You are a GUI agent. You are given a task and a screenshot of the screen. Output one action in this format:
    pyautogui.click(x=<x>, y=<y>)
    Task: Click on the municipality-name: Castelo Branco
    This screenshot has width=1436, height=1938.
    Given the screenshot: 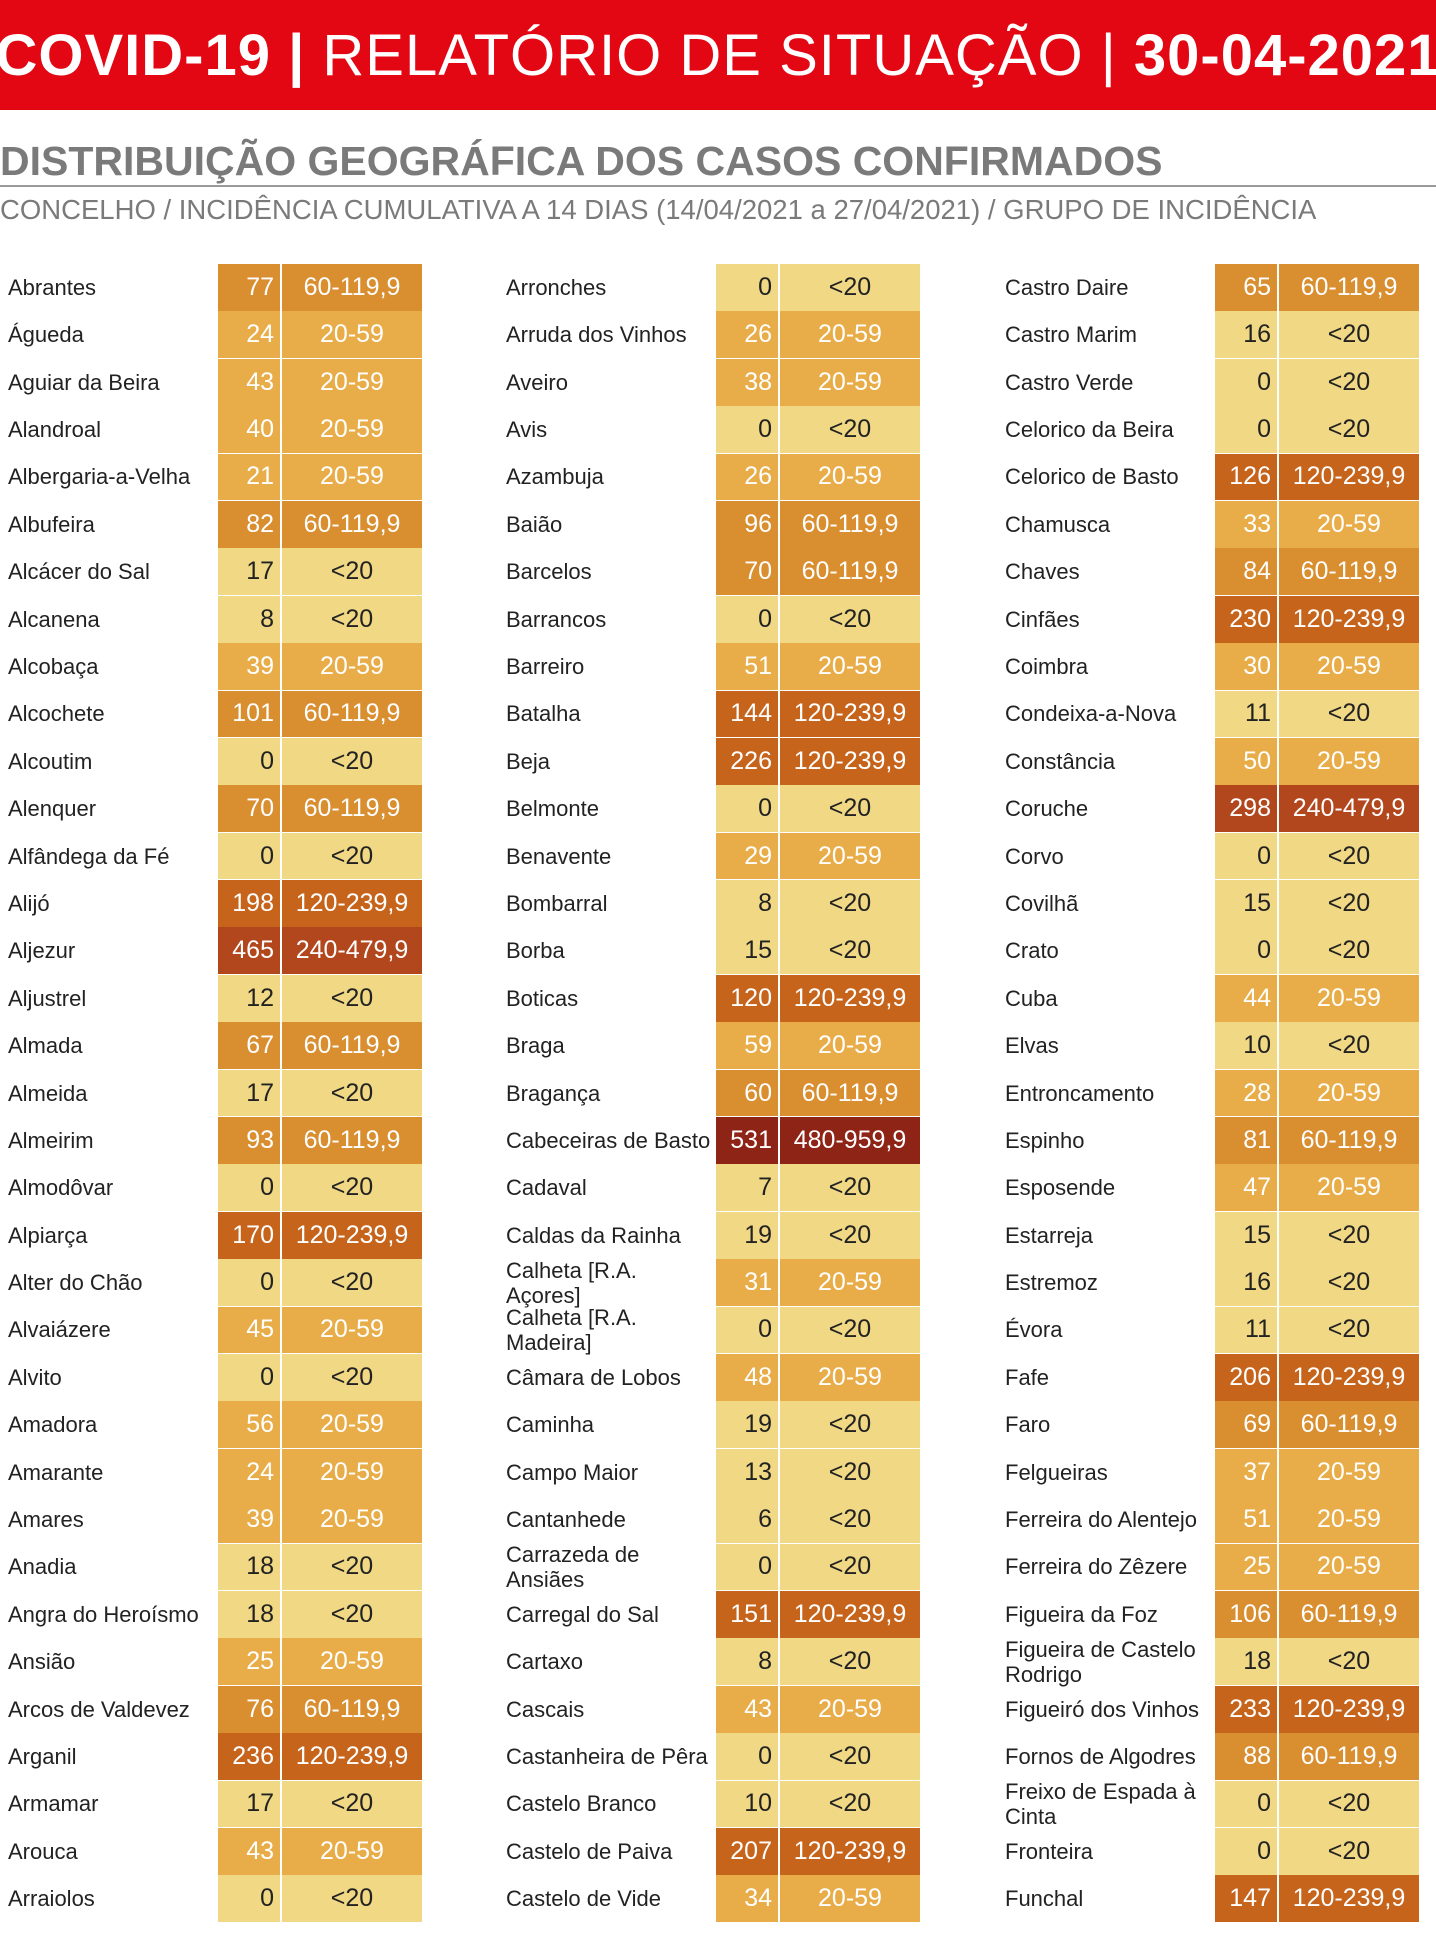 What is the action you would take?
    pyautogui.click(x=581, y=1804)
    